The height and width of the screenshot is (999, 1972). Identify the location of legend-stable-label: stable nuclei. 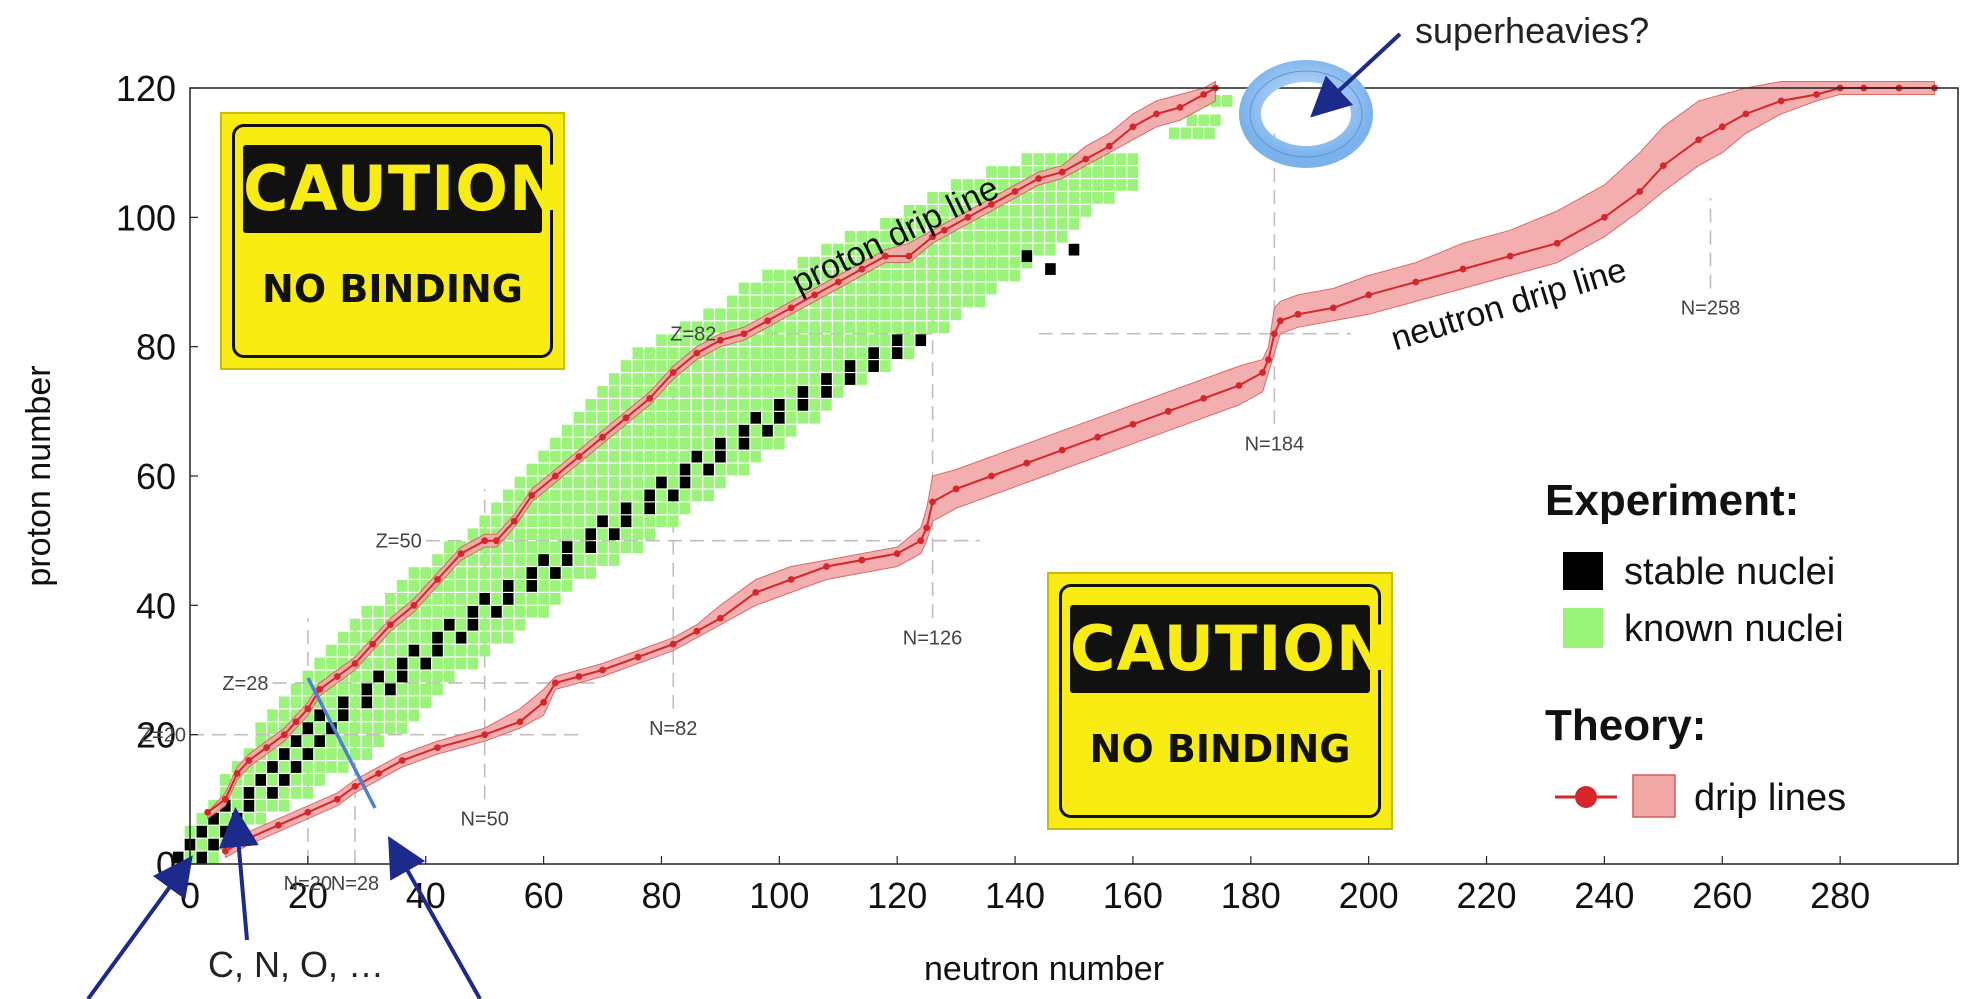
(1729, 572).